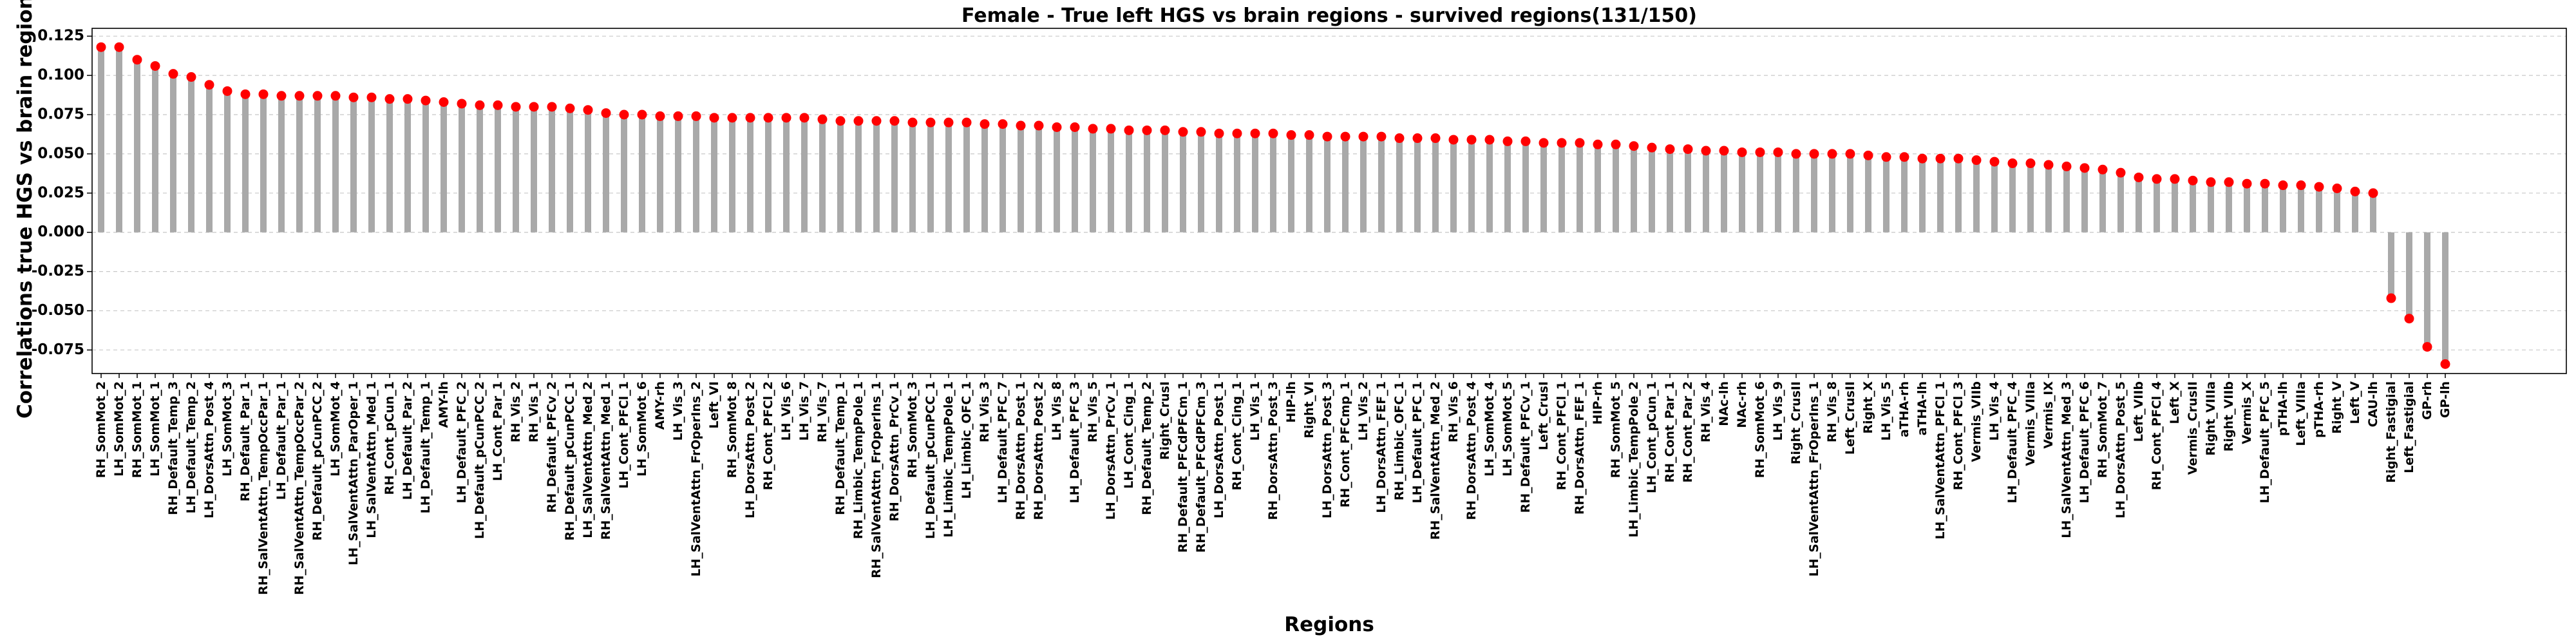 This screenshot has width=2576, height=644. I want to click on x-tick-label: RH_Vis_4, so click(1706, 412).